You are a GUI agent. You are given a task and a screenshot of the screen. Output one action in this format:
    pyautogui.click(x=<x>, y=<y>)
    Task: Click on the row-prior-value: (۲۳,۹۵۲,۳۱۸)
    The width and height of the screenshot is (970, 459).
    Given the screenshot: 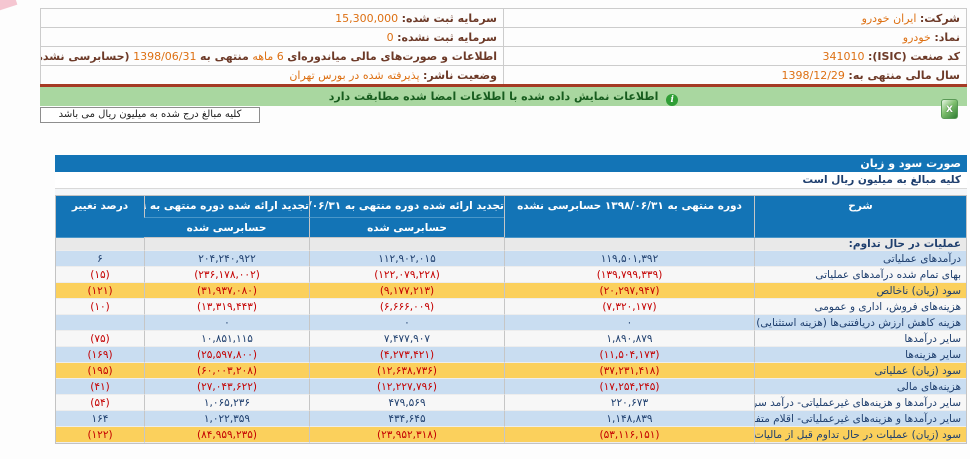 What is the action you would take?
    pyautogui.click(x=406, y=435)
    